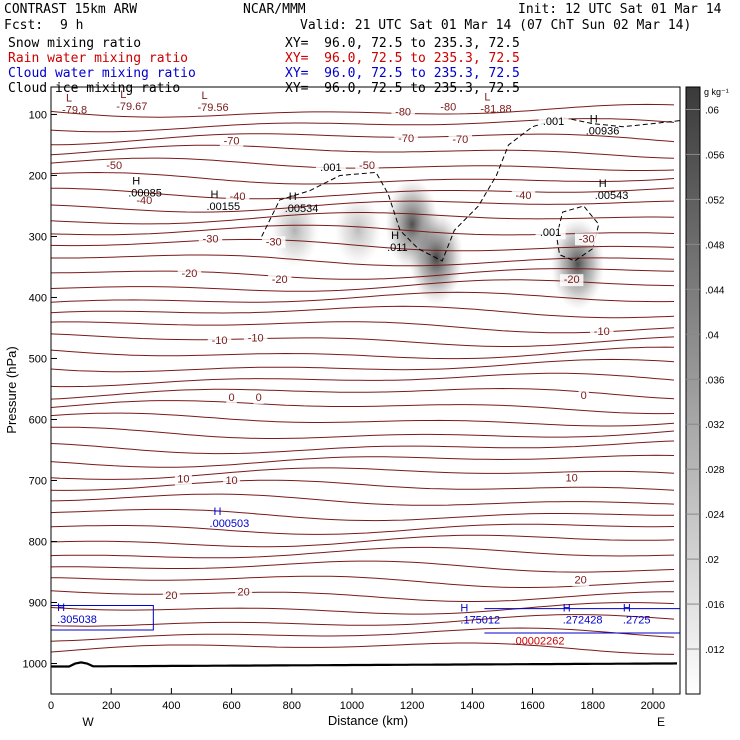  Describe the element at coordinates (603, 131) in the screenshot. I see `extremum-value: .00936` at that location.